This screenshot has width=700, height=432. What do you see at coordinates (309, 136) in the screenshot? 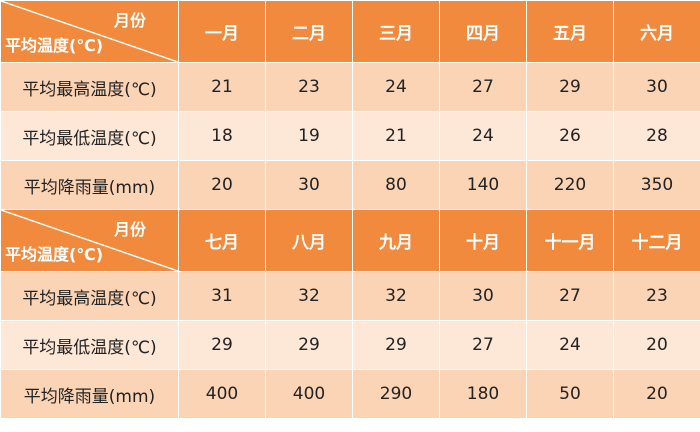
I see `value-cell: 19` at bounding box center [309, 136].